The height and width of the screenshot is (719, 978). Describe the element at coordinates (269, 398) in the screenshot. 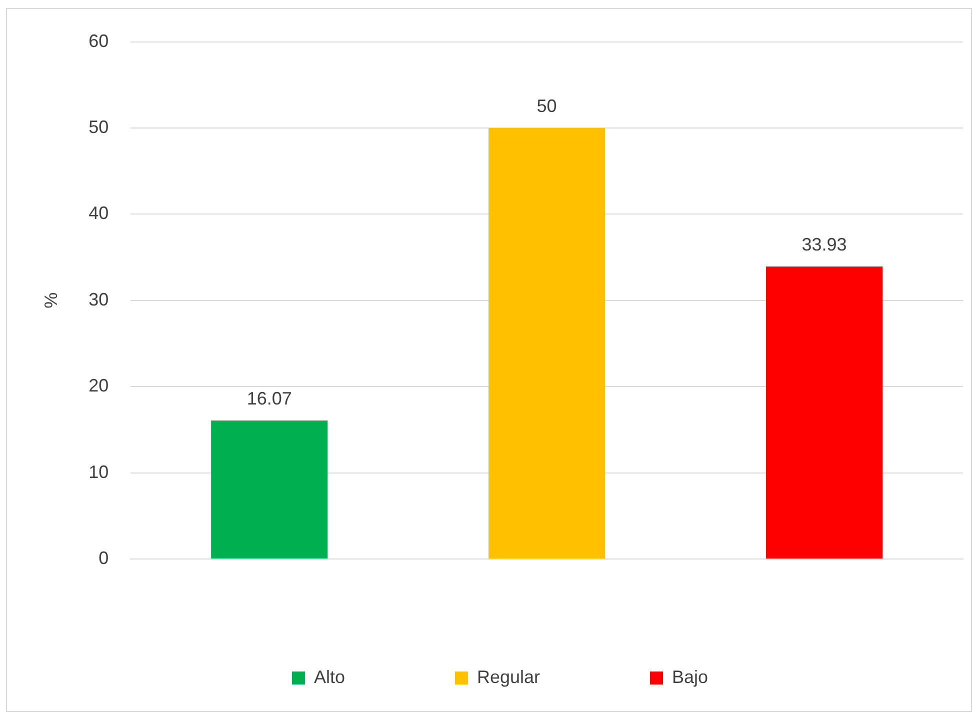

I see `data-label: 16.07` at that location.